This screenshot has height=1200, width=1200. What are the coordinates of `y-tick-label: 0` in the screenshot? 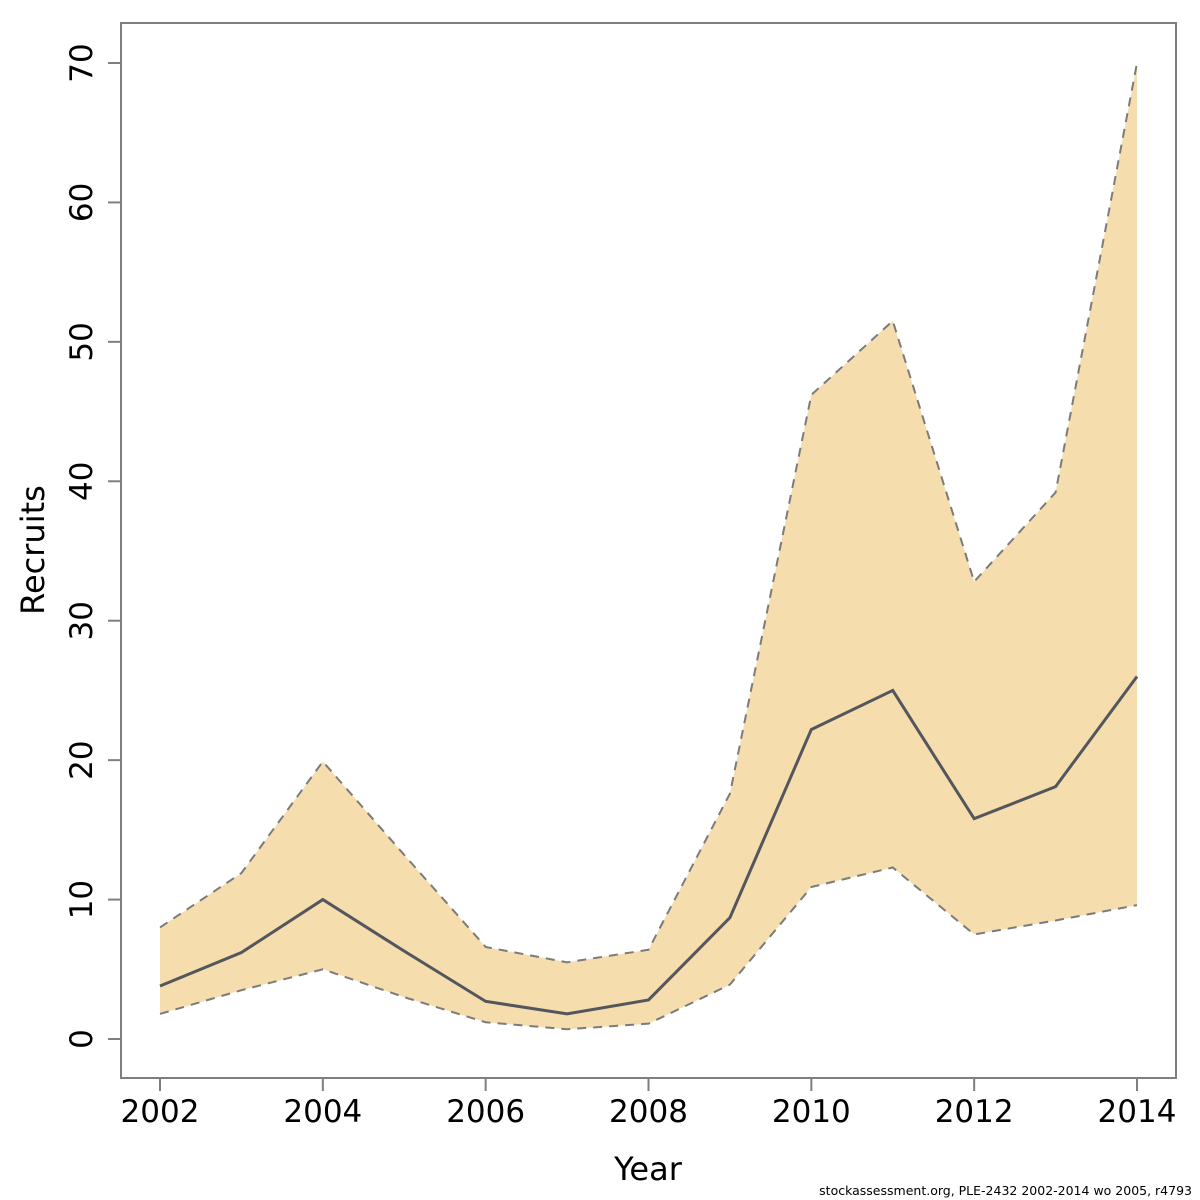 It's located at (82, 1039).